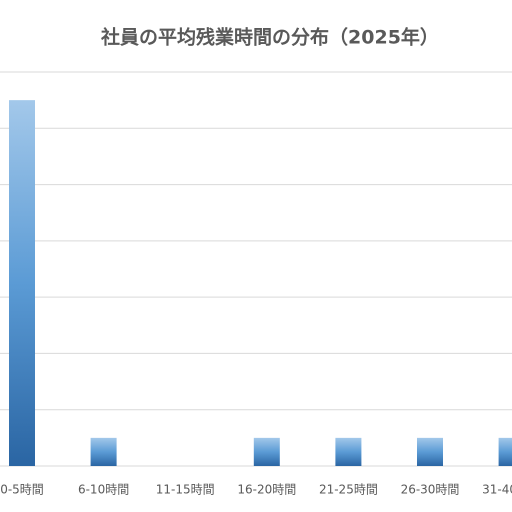 This screenshot has width=512, height=512. What do you see at coordinates (22, 490) in the screenshot?
I see `x-tick-label: 0-5時間` at bounding box center [22, 490].